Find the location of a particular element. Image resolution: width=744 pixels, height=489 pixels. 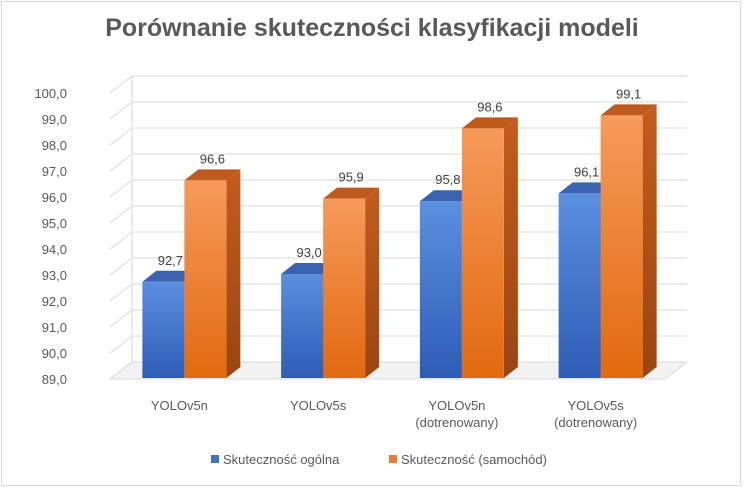

data-label: 92,7 is located at coordinates (170, 260).